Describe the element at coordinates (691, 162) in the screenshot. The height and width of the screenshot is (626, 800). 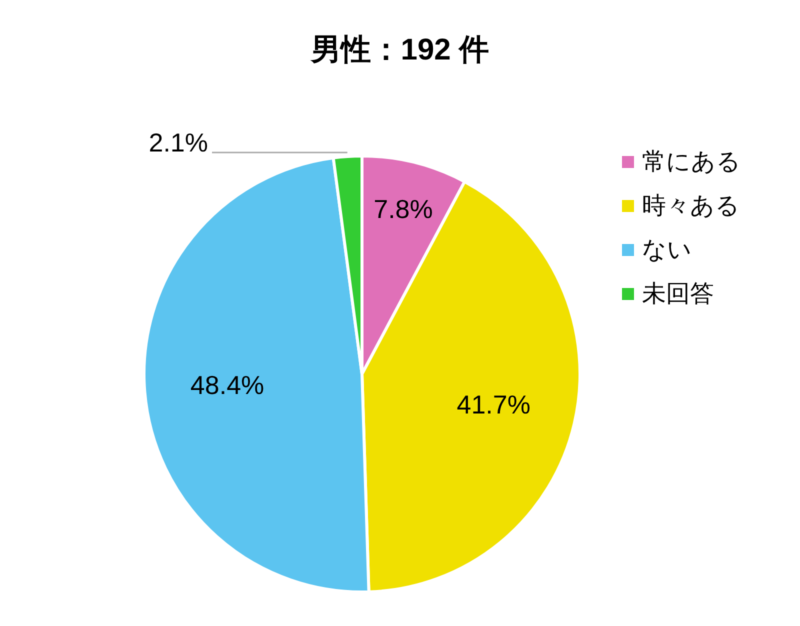
I see `legend-label: 常にある` at that location.